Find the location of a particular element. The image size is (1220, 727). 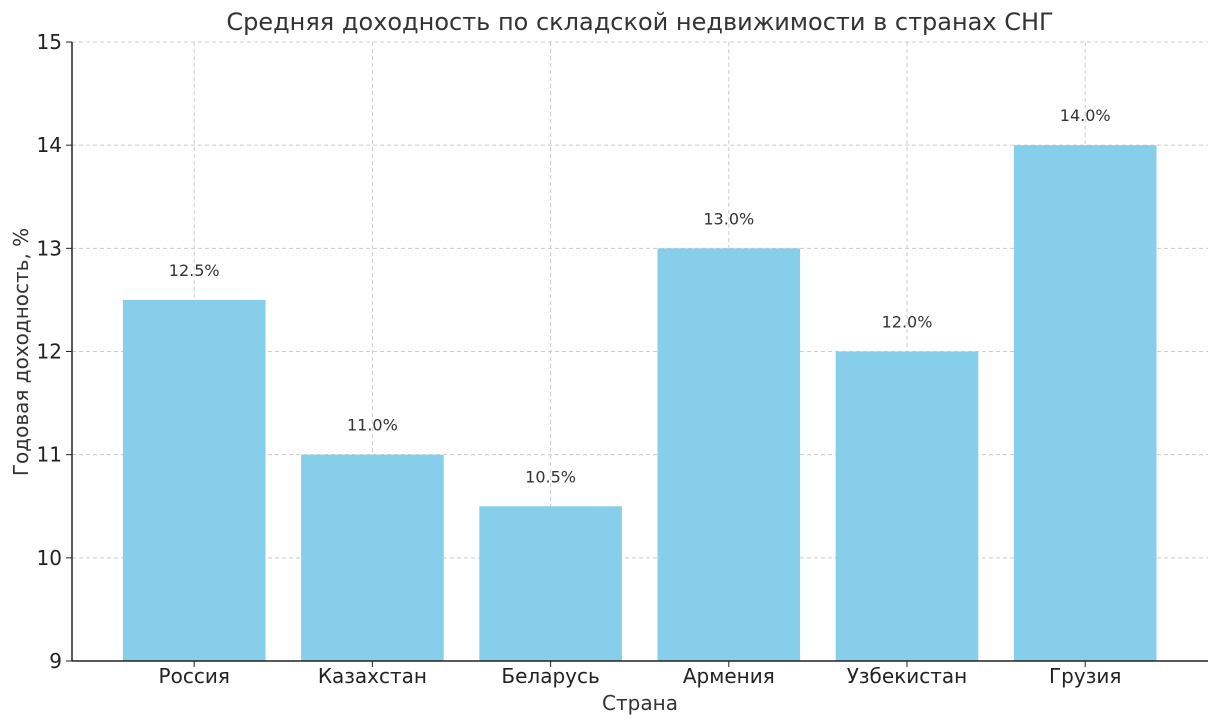

x-tick-label: Узбекистан is located at coordinates (907, 676).